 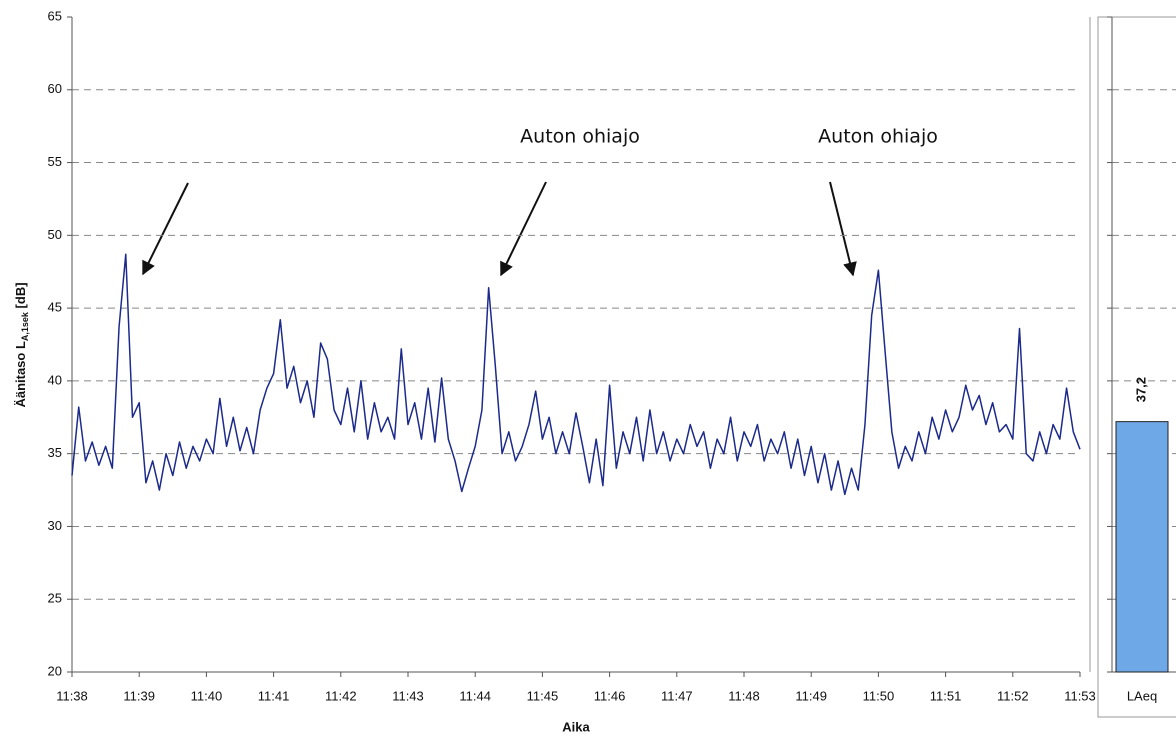 I want to click on value-label: 37,2, so click(x=1140, y=389).